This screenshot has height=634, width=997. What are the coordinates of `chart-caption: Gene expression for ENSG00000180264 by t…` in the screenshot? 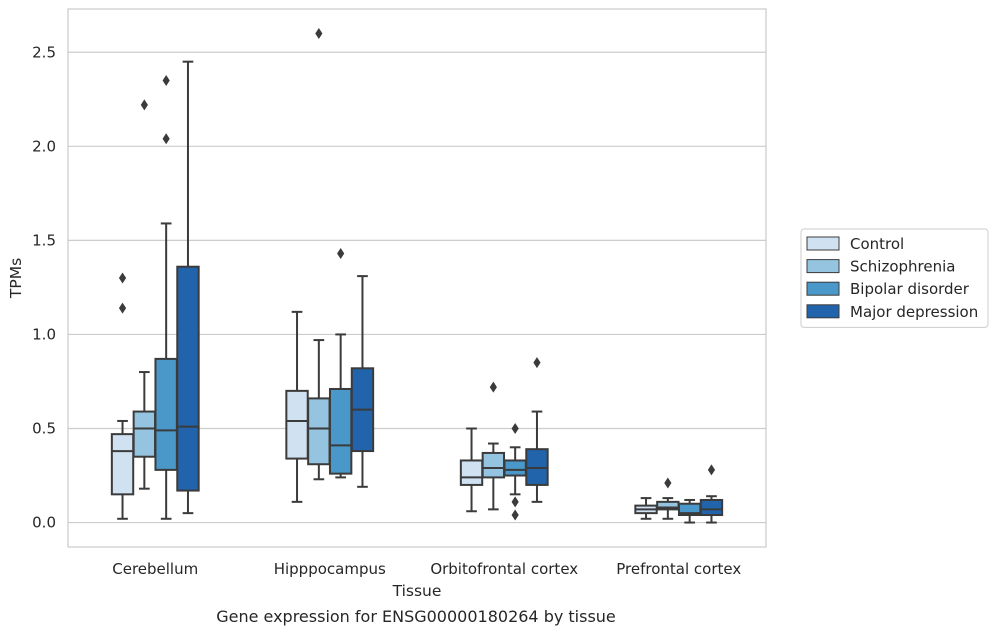 It's located at (416, 616).